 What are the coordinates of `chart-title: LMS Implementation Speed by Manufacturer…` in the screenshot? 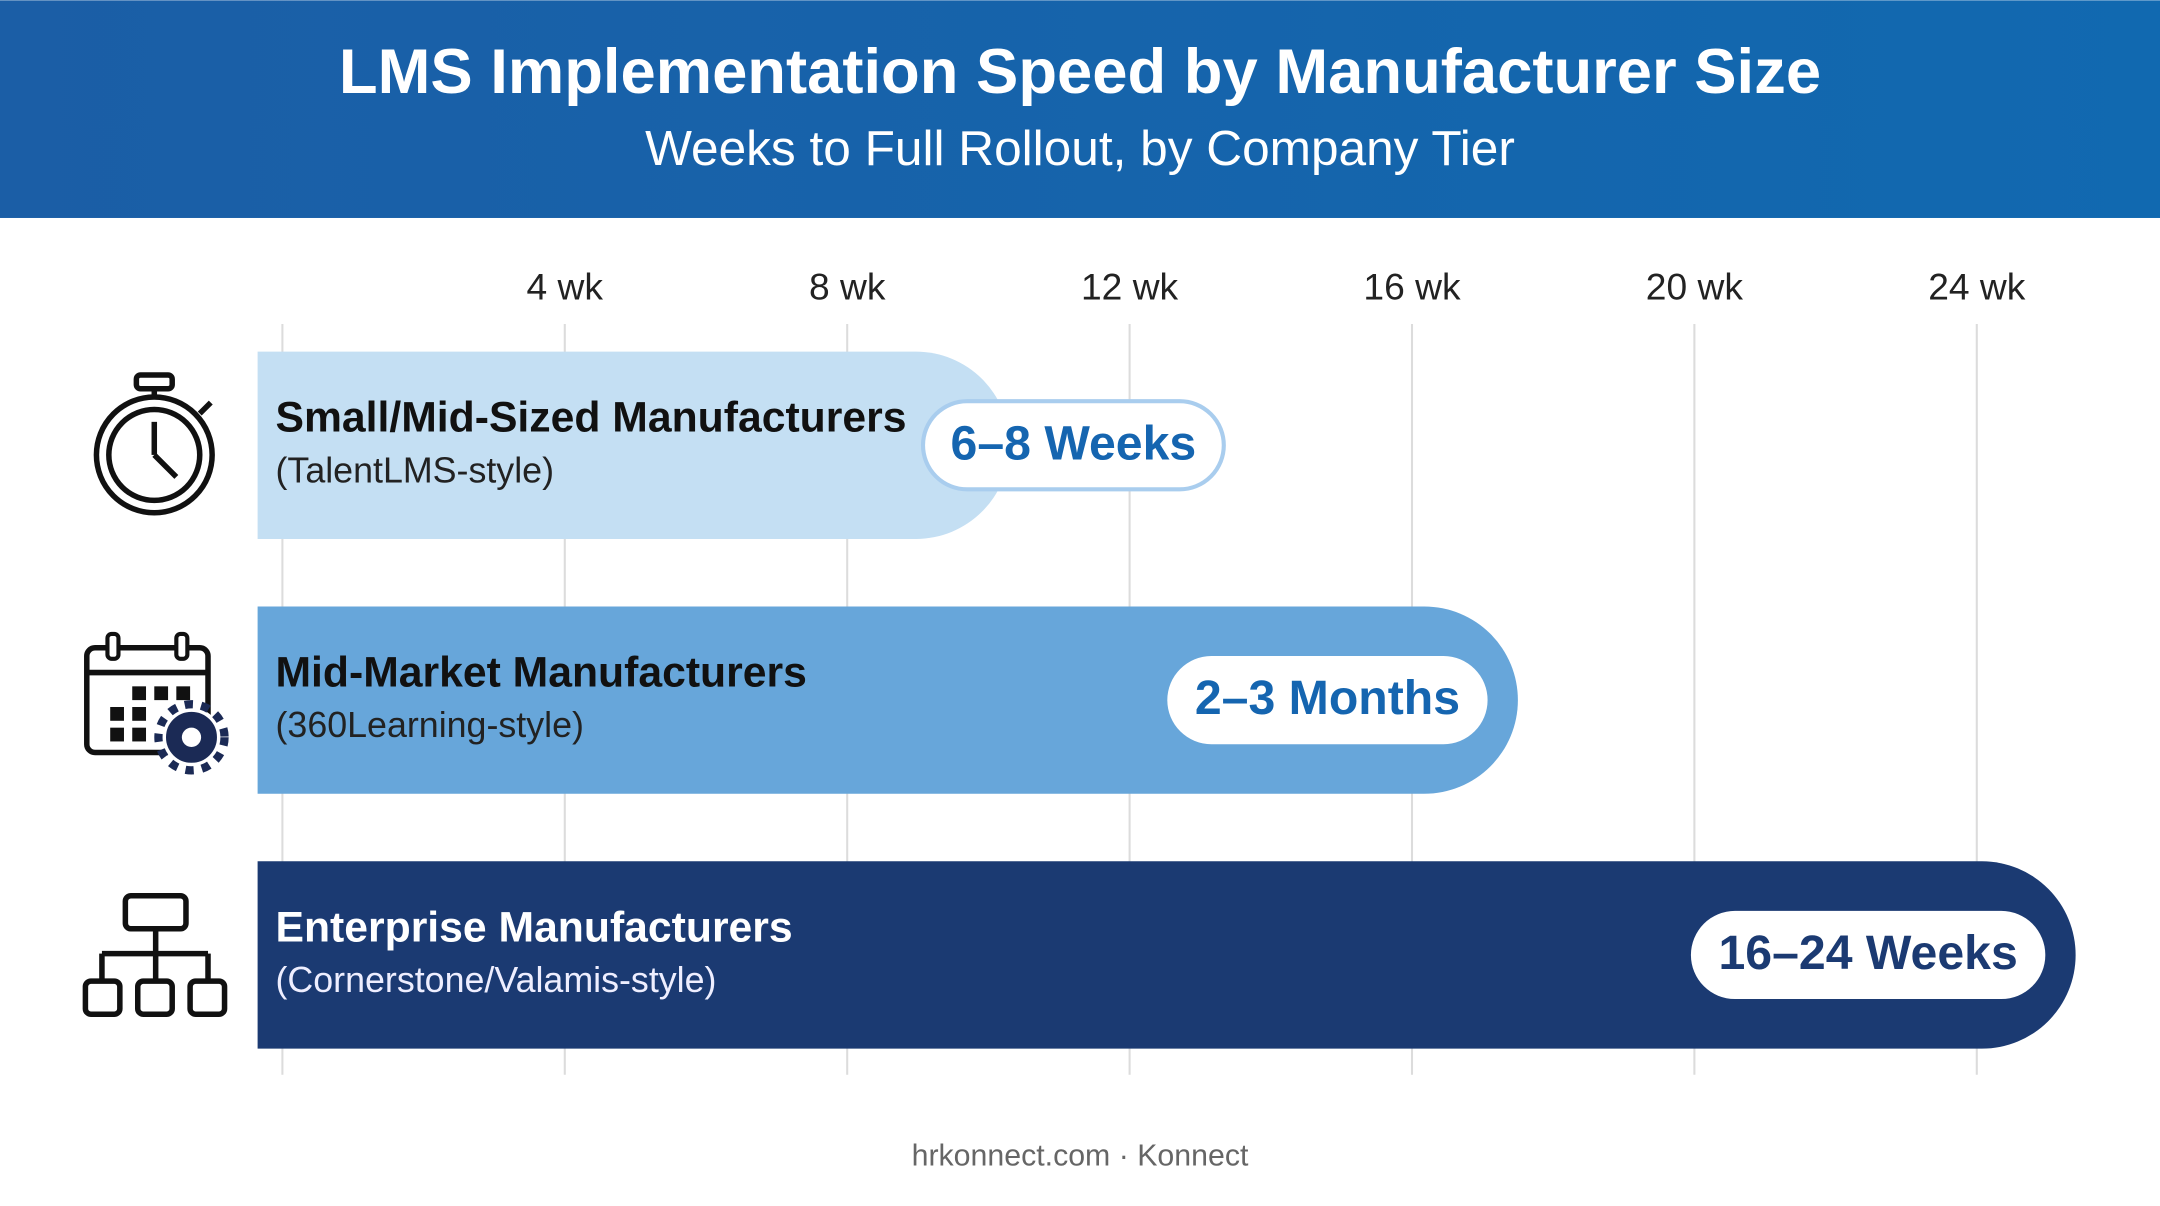 It's located at (1080, 72).